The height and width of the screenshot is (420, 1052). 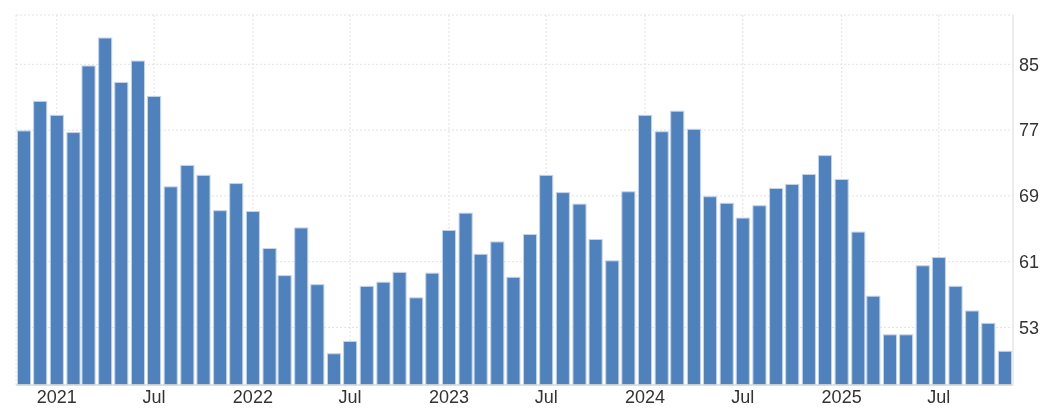 What do you see at coordinates (1029, 261) in the screenshot?
I see `y-tick-label: 61` at bounding box center [1029, 261].